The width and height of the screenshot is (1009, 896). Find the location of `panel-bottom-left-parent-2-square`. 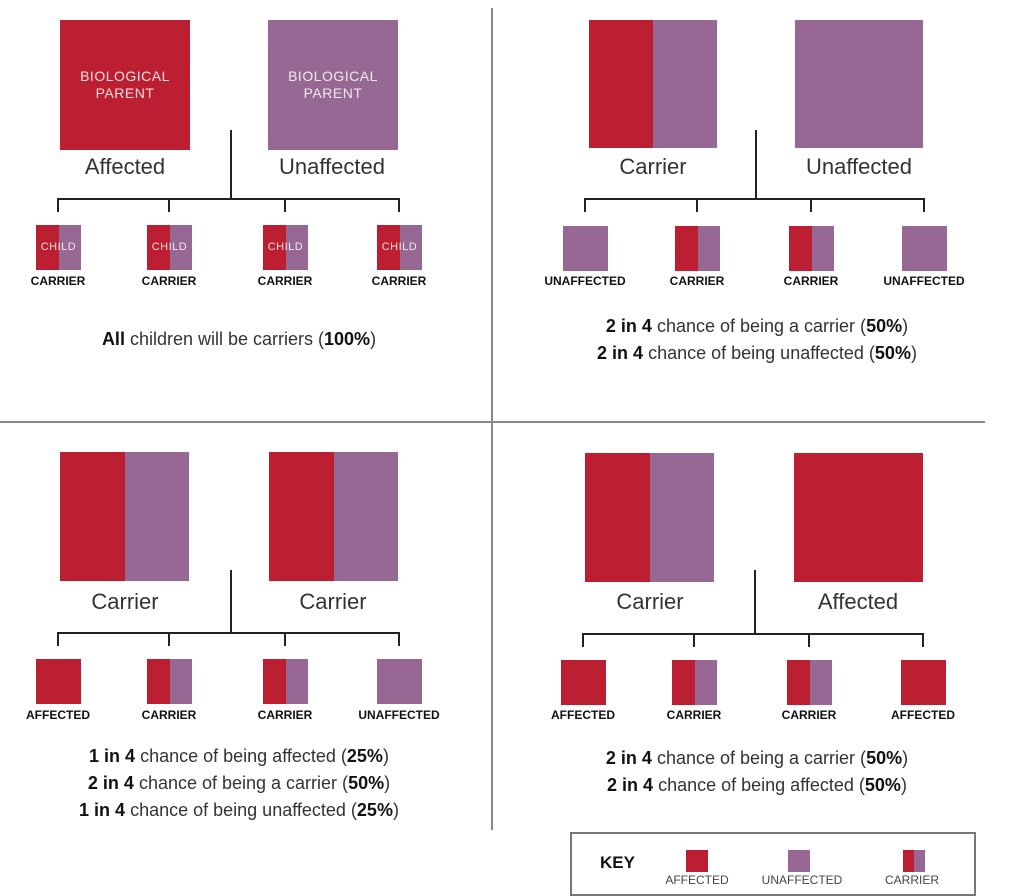

panel-bottom-left-parent-2-square is located at coordinates (333, 516).